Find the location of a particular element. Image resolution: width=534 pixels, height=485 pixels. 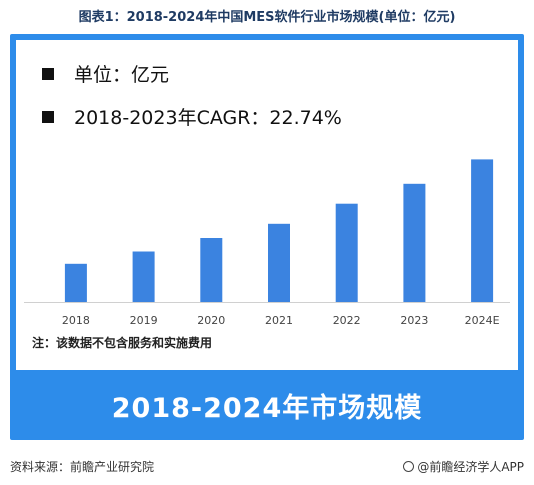

chart-note: 注：该数据不包含服务和实施费用 is located at coordinates (122, 343).